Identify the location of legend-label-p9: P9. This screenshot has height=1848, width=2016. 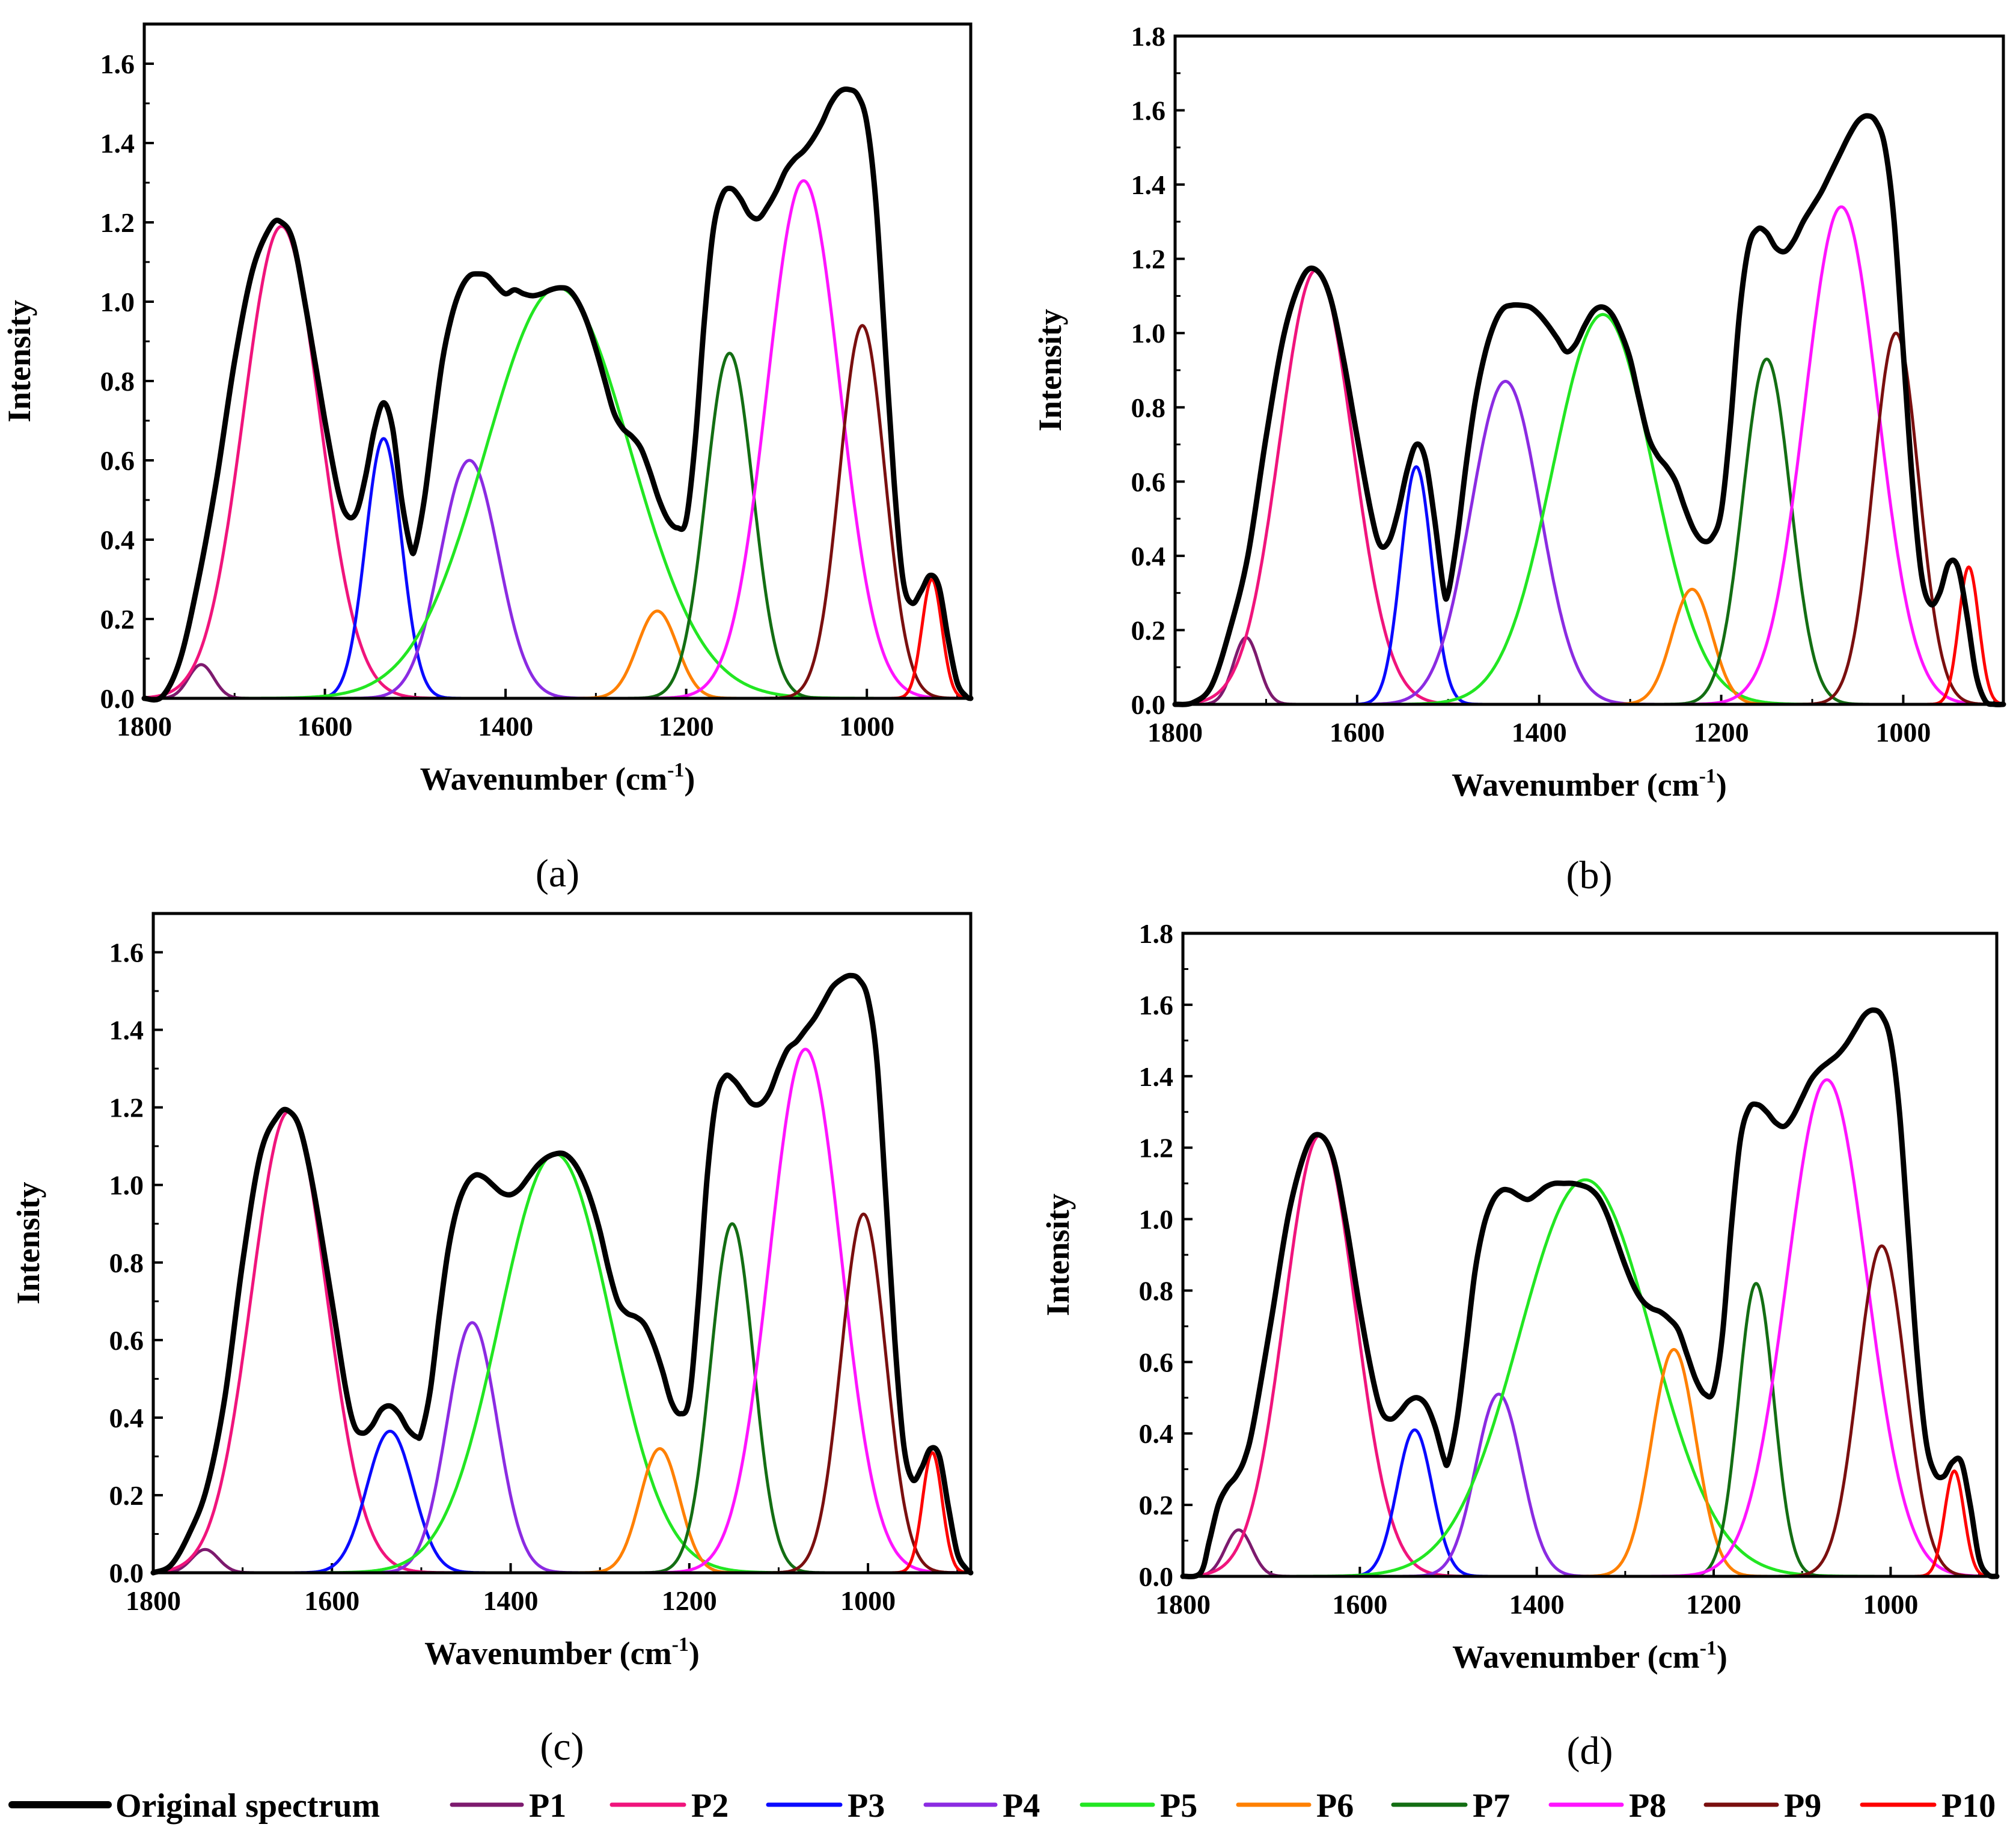
(1803, 1806).